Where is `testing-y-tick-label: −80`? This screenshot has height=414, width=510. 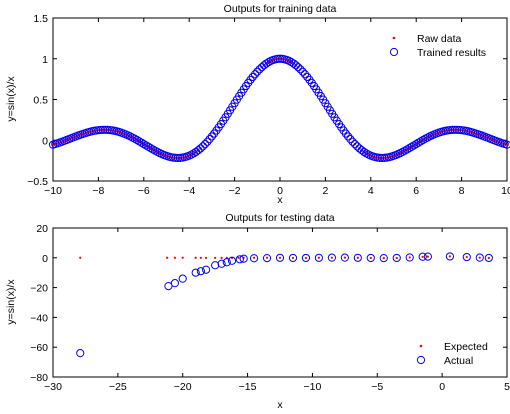 testing-y-tick-label: −80 is located at coordinates (39, 378).